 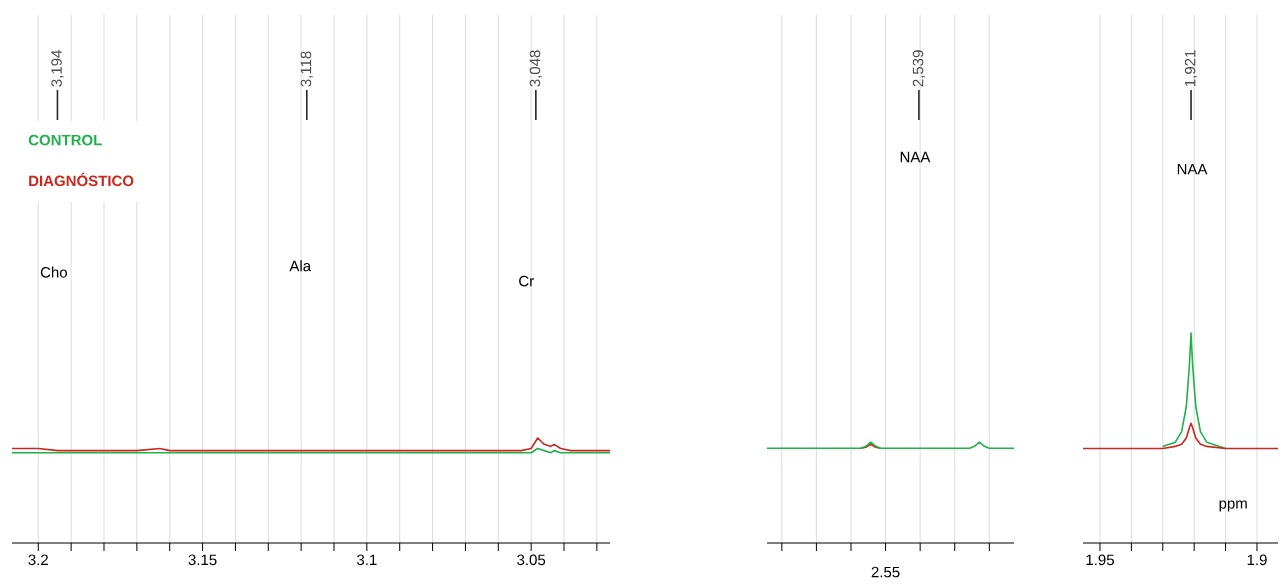 What do you see at coordinates (885, 572) in the screenshot?
I see `text: 2.55` at bounding box center [885, 572].